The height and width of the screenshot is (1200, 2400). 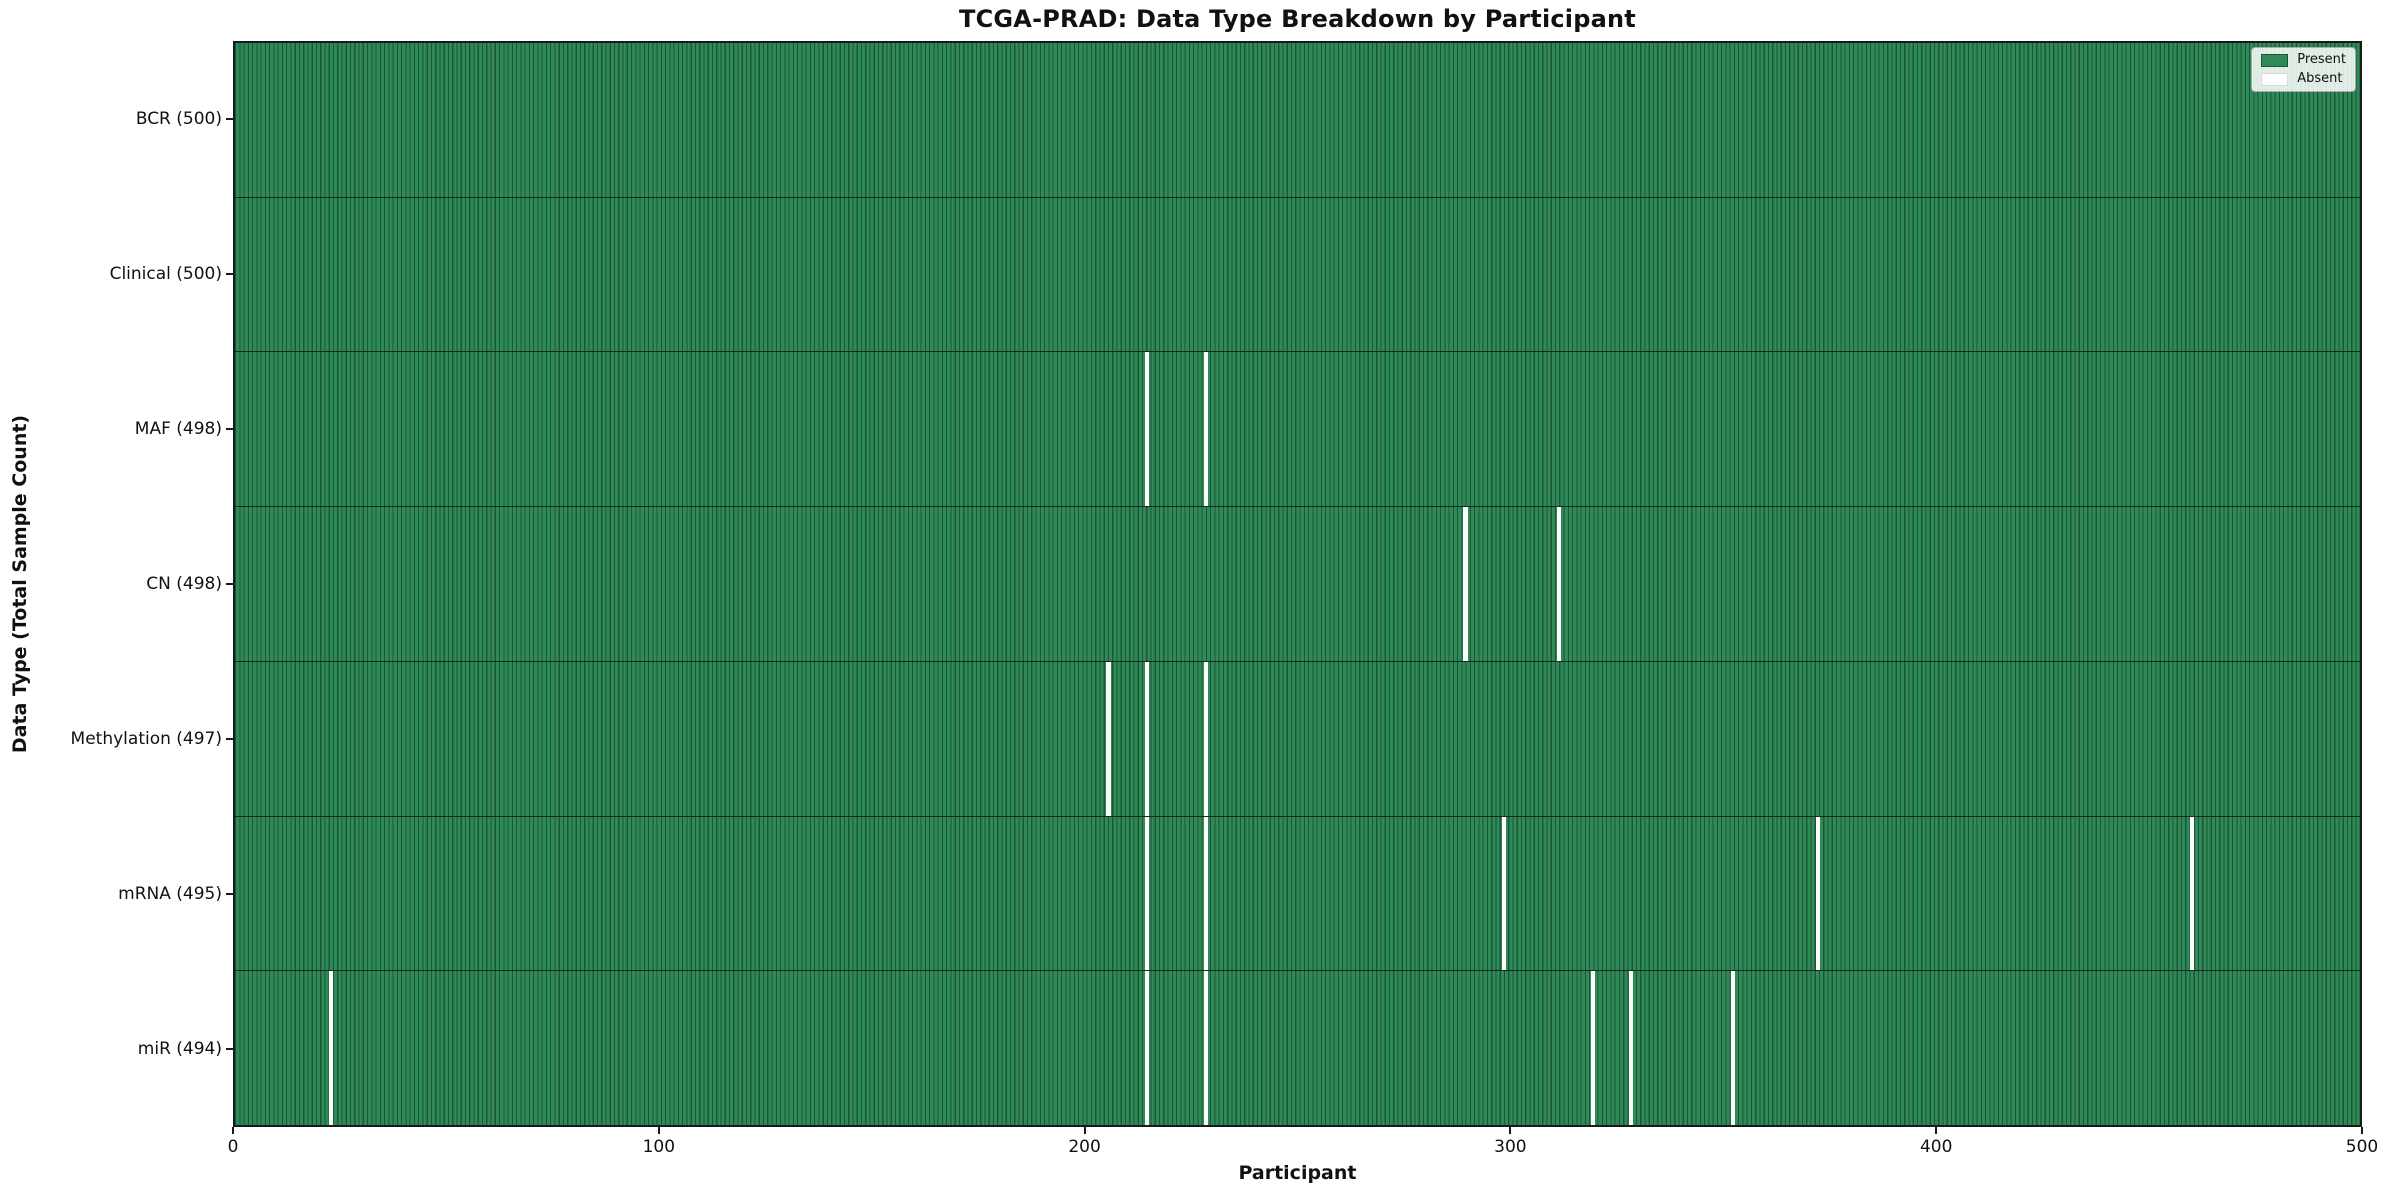 I want to click on row-band-cn, so click(x=1297, y=583).